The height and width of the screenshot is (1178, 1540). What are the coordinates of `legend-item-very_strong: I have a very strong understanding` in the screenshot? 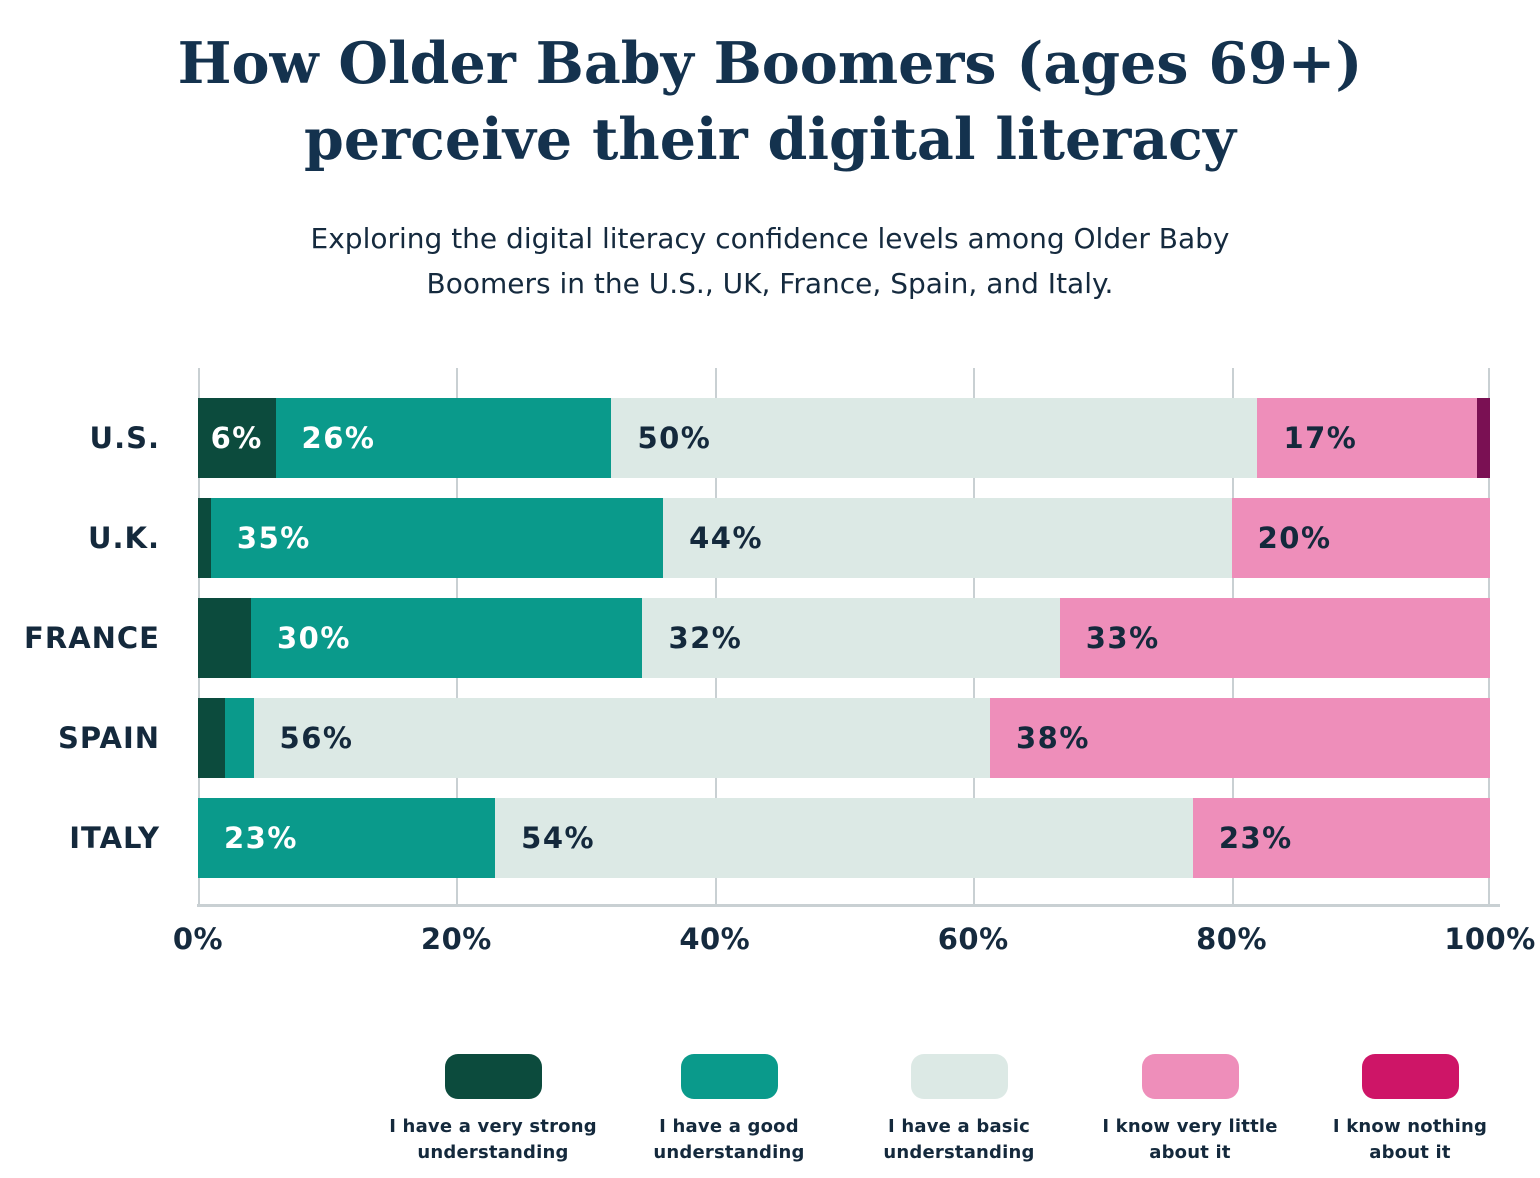 It's located at (493, 1110).